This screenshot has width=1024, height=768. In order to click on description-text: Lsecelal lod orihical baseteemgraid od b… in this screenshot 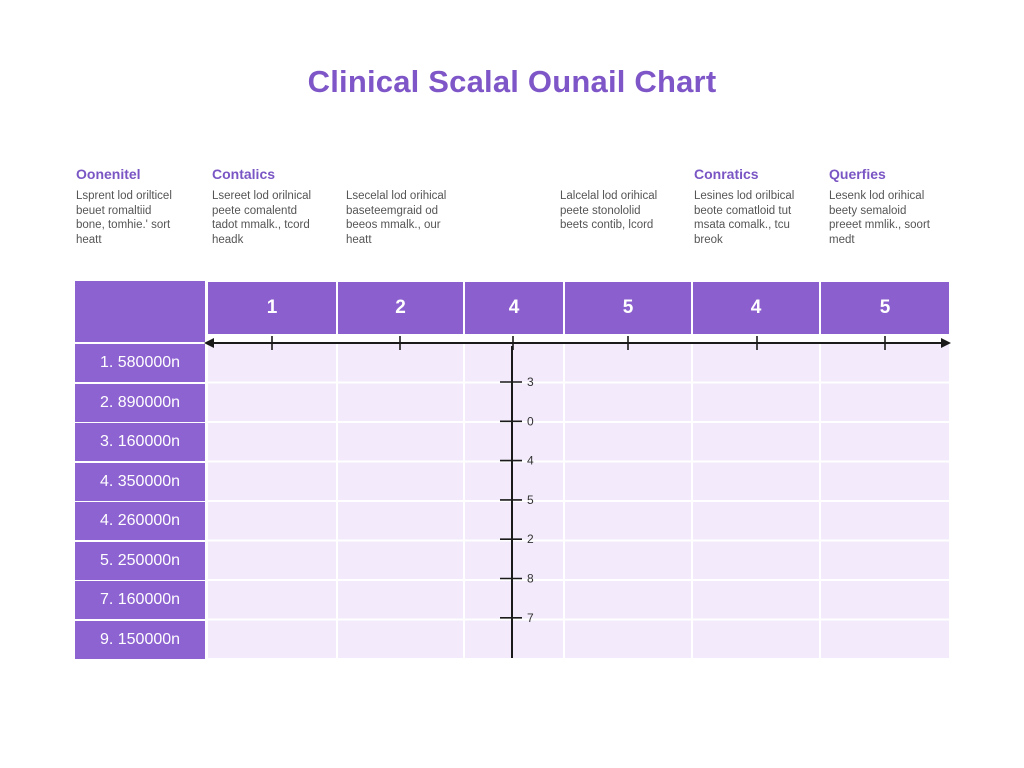, I will do `click(396, 218)`.